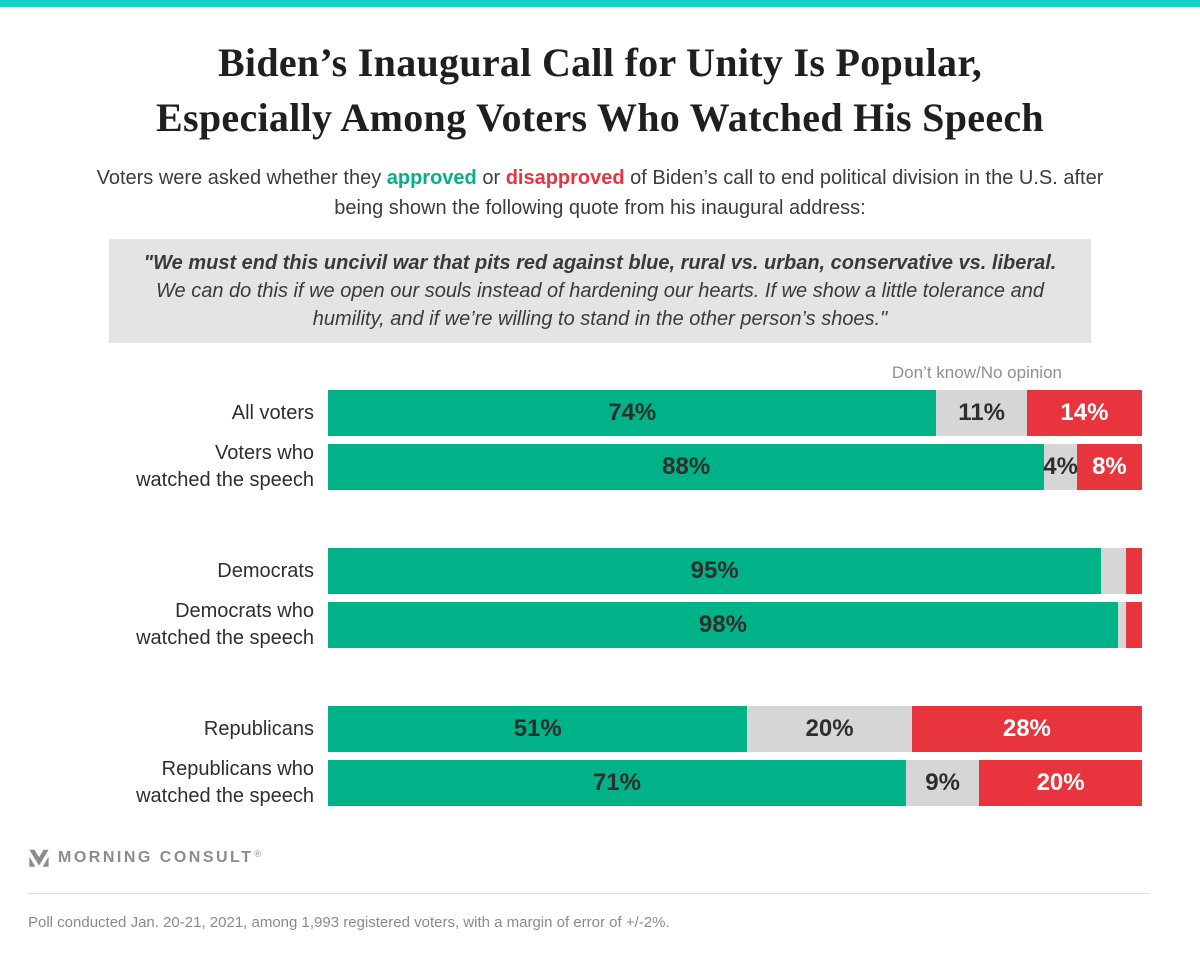 Image resolution: width=1200 pixels, height=960 pixels. Describe the element at coordinates (614, 858) in the screenshot. I see `morning-consult-logo: MORNING CONSULT ®` at that location.